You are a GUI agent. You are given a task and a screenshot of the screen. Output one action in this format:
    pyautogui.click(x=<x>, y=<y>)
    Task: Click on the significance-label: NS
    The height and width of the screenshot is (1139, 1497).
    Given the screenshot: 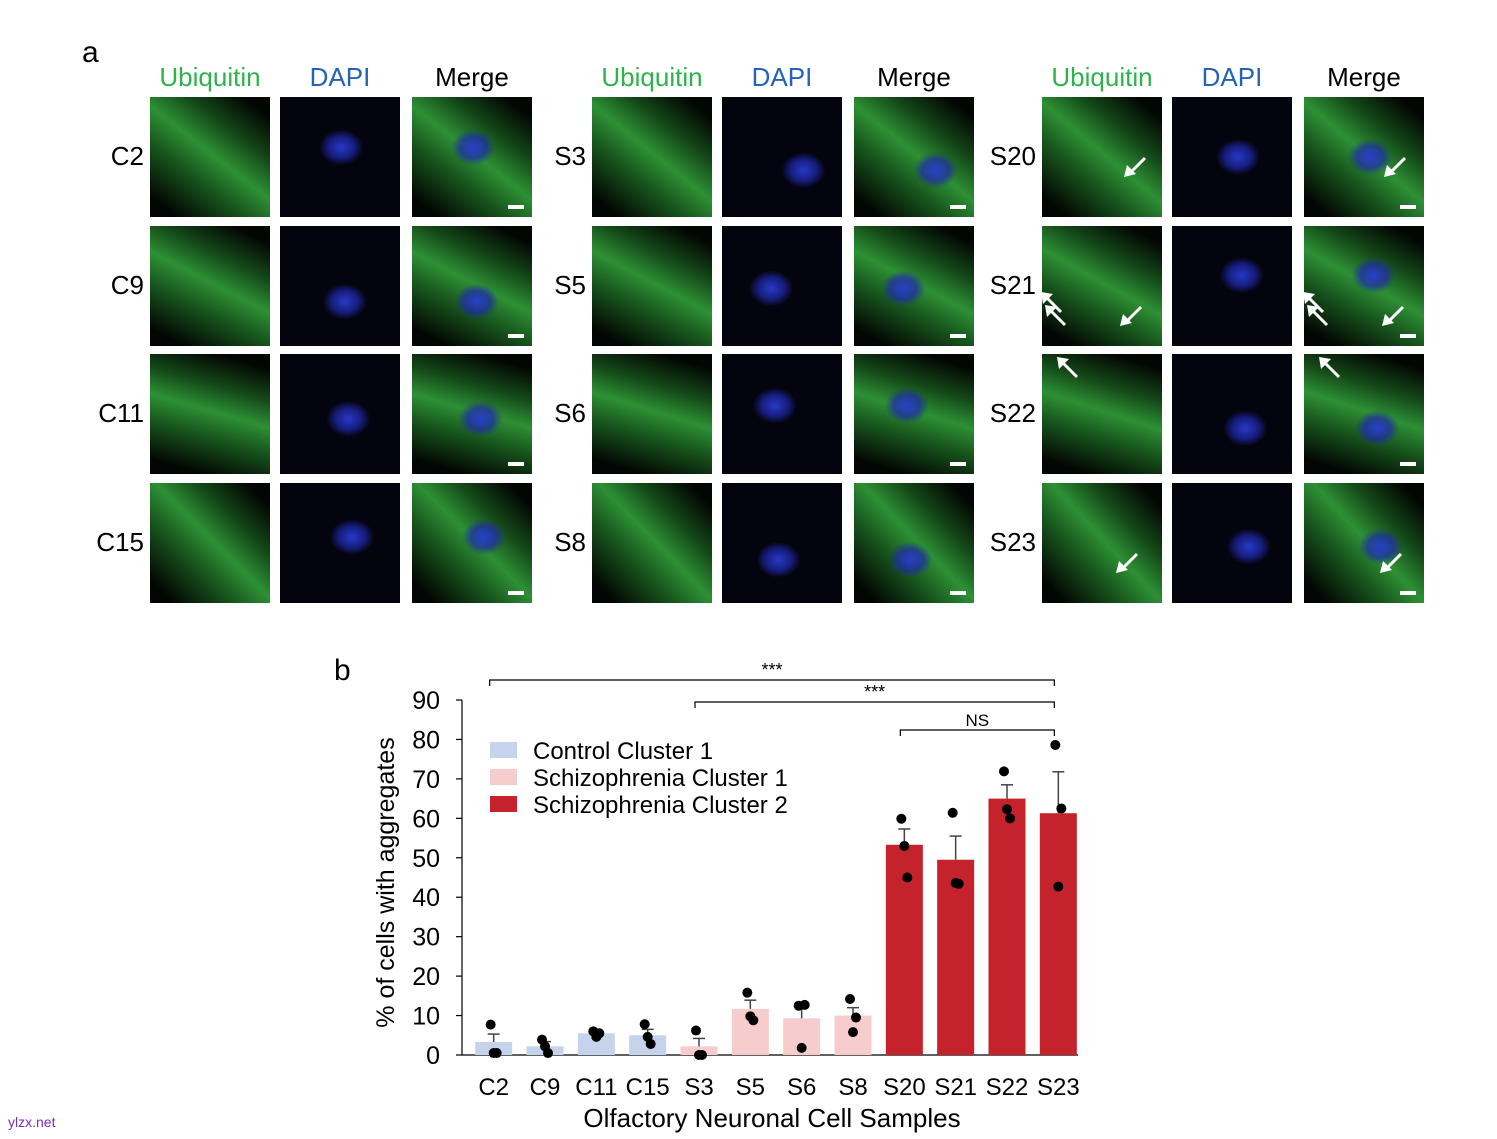 What is the action you would take?
    pyautogui.click(x=978, y=720)
    